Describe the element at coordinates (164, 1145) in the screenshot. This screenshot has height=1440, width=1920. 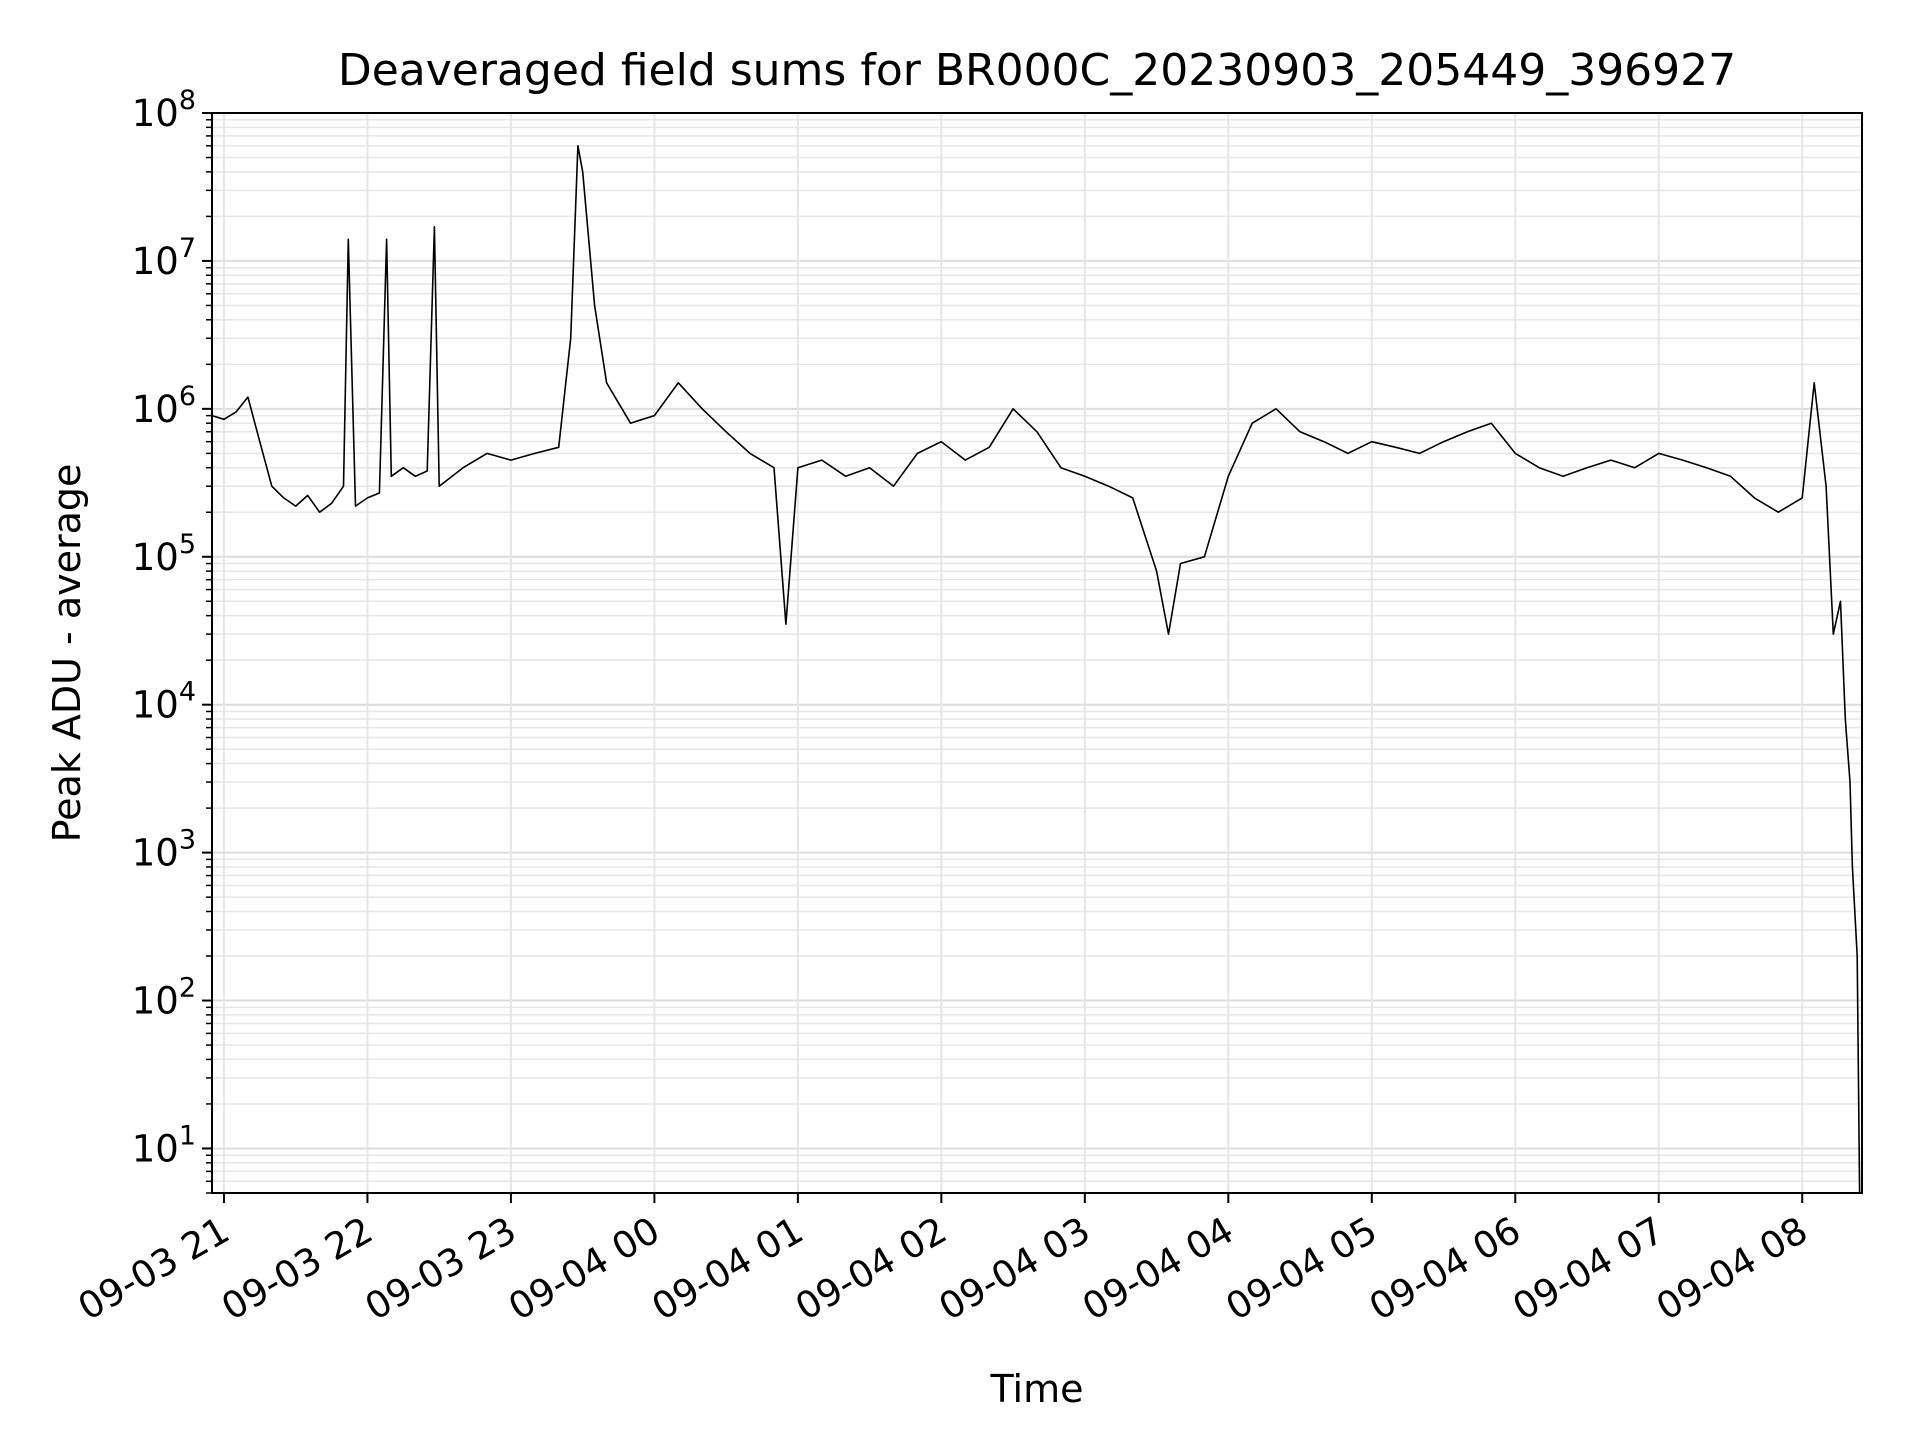
I see `y-tick-label: 10¹` at that location.